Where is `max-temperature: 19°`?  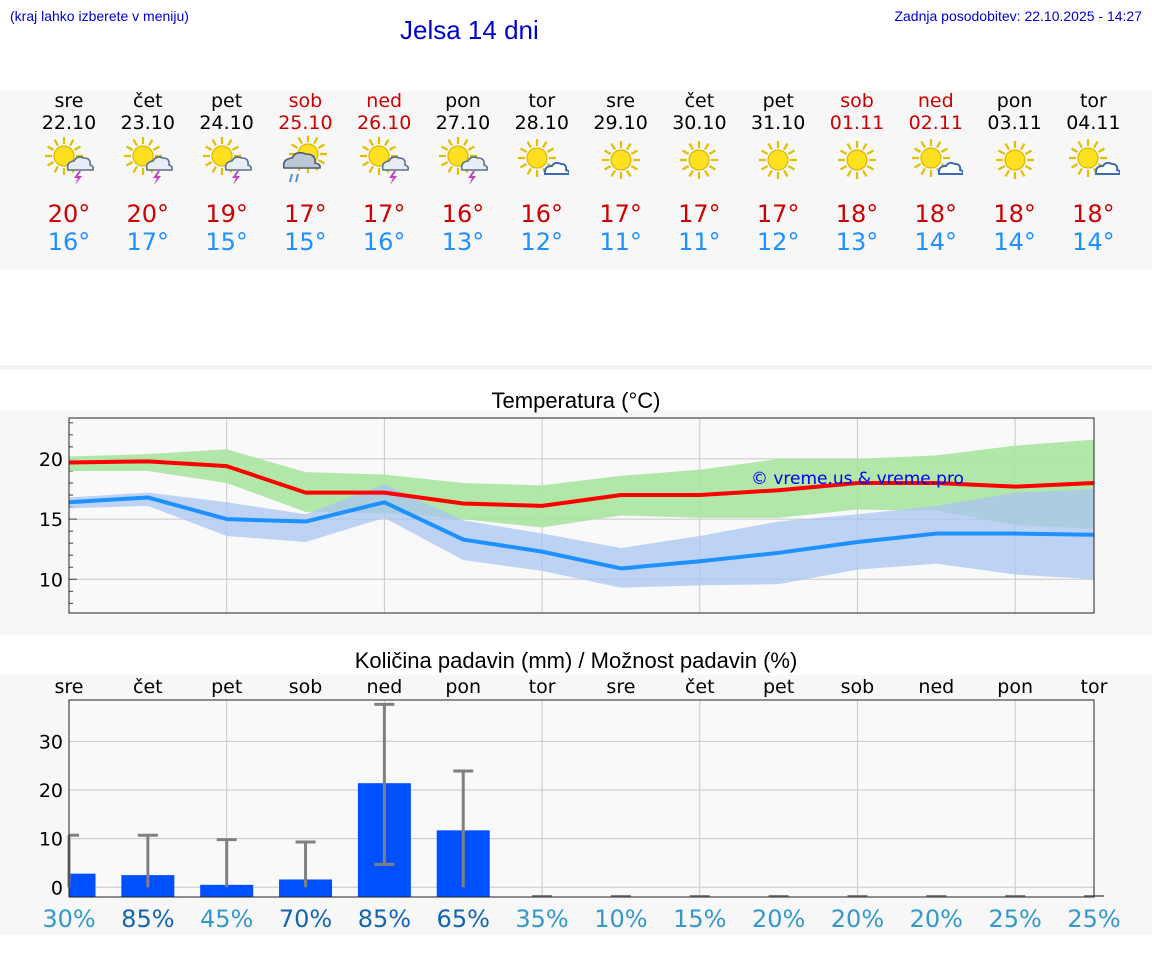
max-temperature: 19° is located at coordinates (226, 214).